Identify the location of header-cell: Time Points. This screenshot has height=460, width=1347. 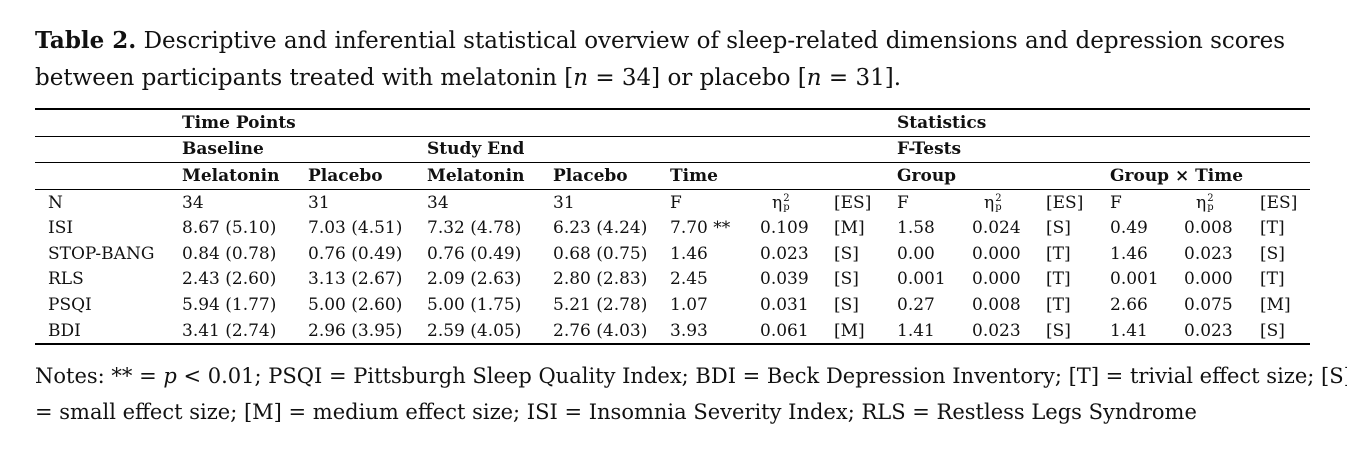
(245, 123).